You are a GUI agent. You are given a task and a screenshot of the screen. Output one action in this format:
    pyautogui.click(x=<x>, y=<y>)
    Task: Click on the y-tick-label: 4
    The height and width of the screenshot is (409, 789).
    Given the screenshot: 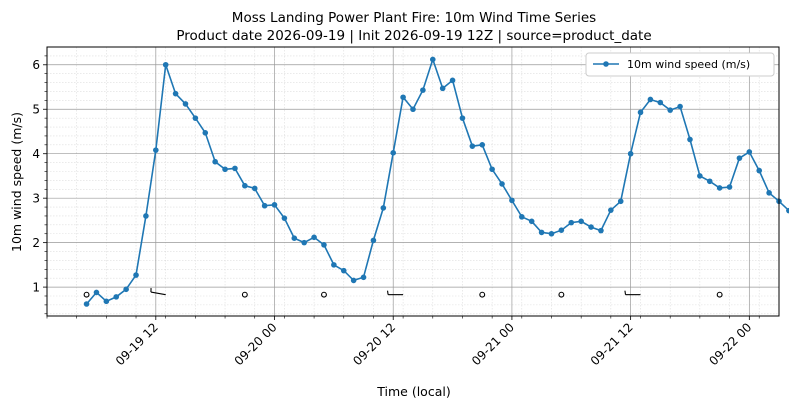 What is the action you would take?
    pyautogui.click(x=36, y=154)
    